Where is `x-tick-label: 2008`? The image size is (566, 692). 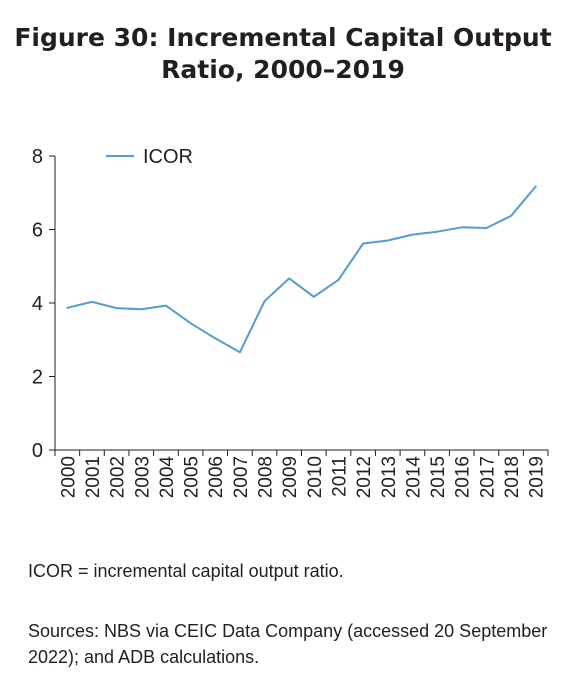 x-tick-label: 2008 is located at coordinates (266, 477).